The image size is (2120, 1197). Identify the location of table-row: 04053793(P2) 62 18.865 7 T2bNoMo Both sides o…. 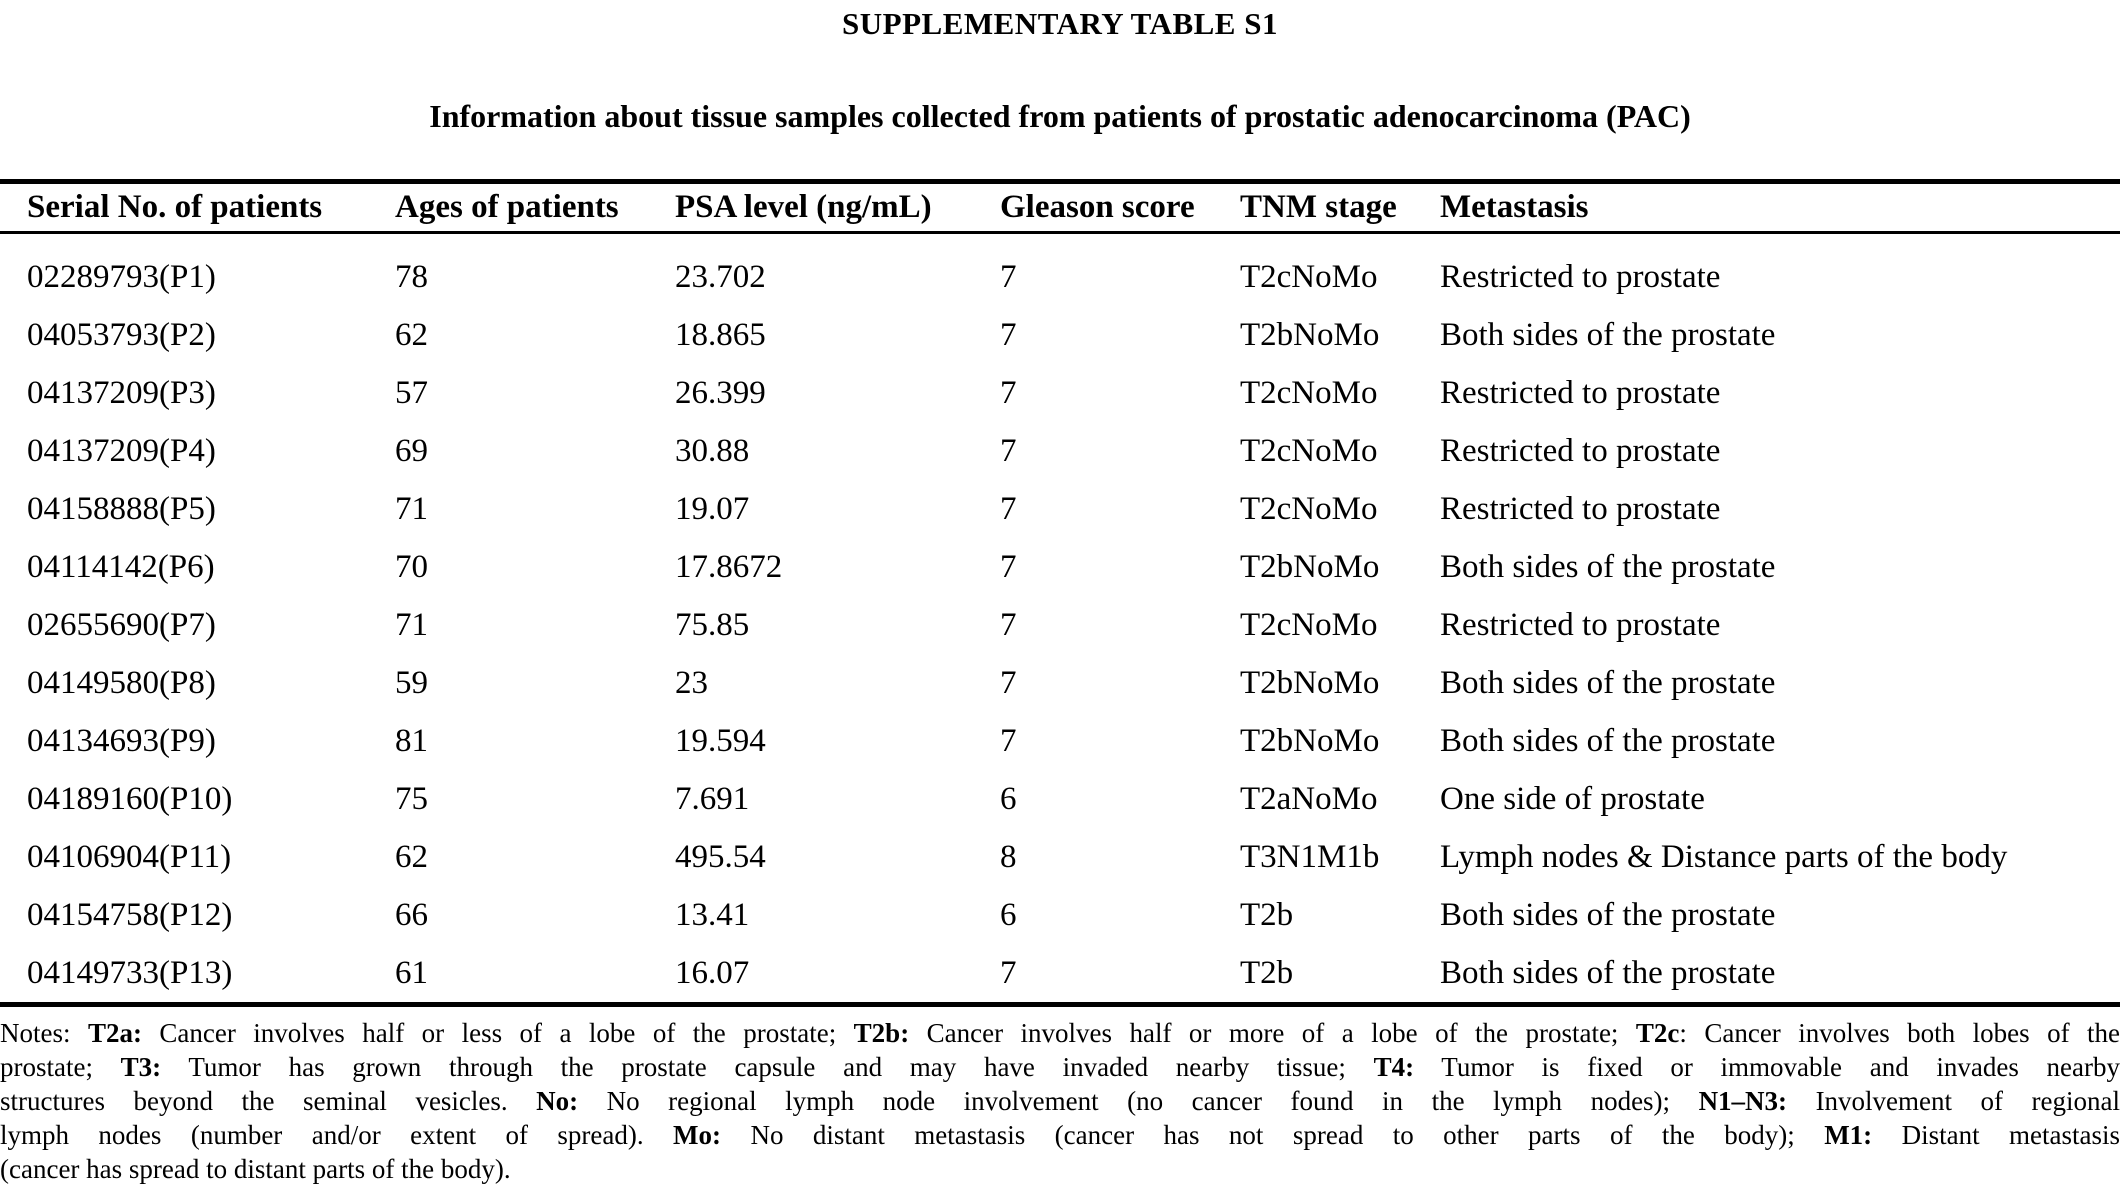
(1060, 335).